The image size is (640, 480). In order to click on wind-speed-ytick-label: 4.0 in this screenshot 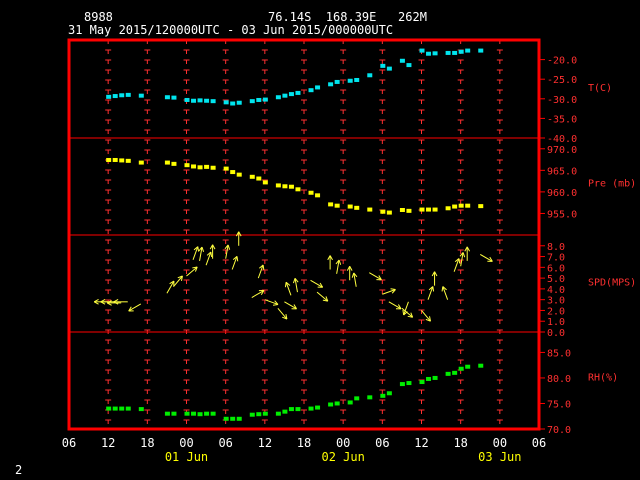, I will do `click(556, 290)`.